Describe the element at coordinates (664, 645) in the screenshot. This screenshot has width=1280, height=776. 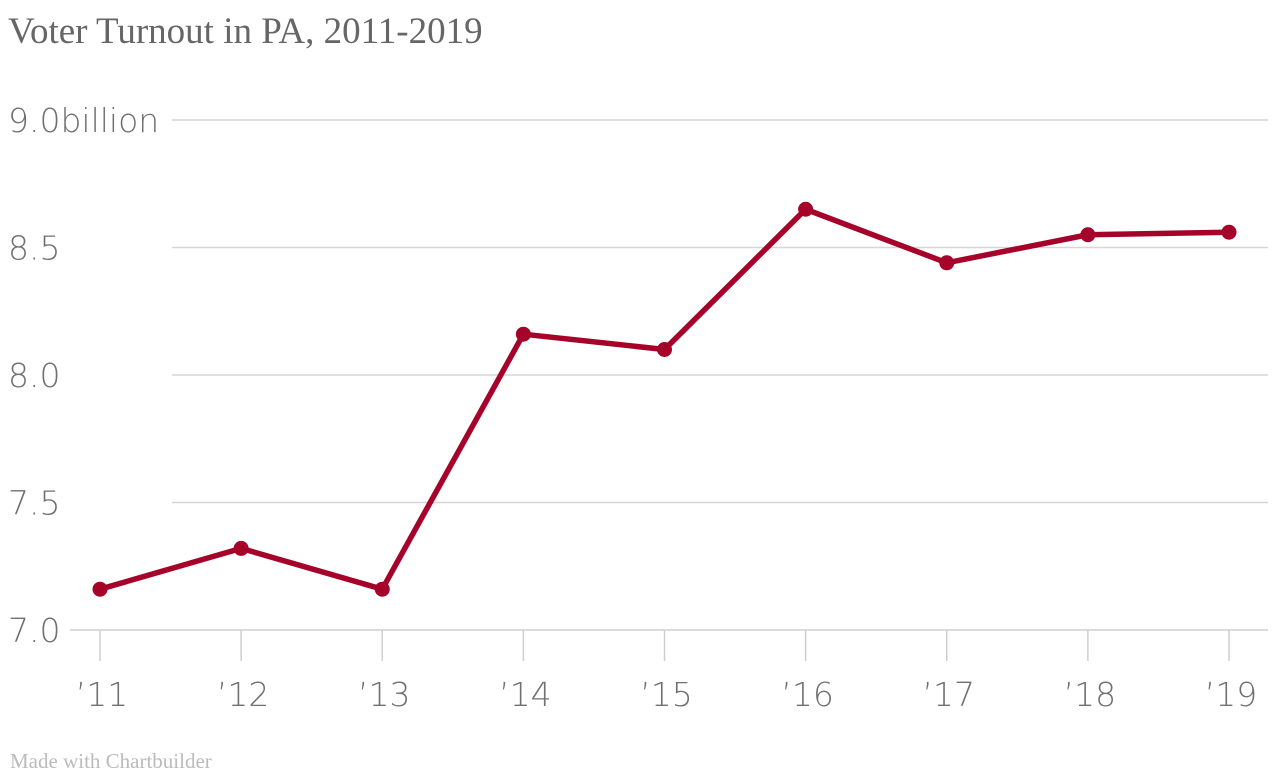
I see `x-axis-ticks` at that location.